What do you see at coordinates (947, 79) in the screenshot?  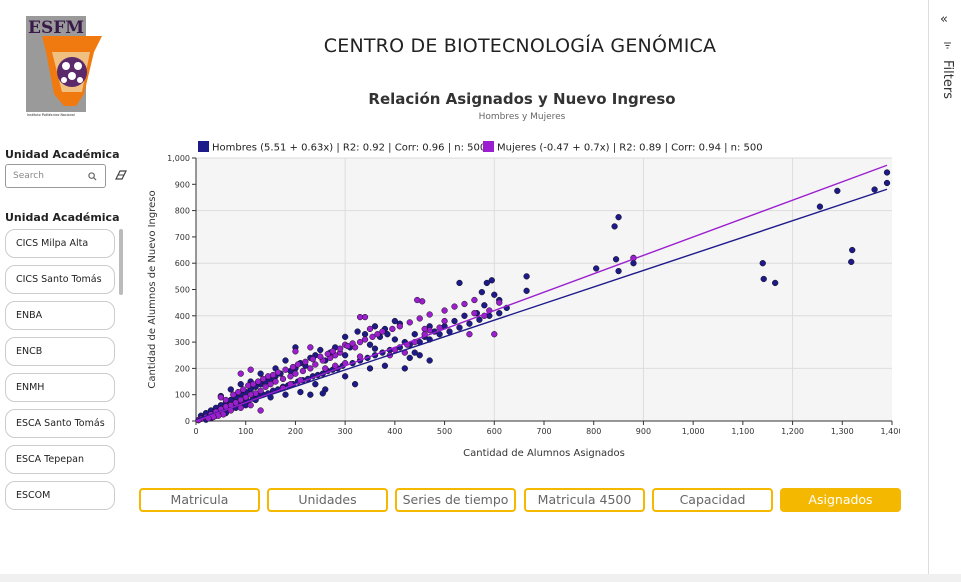 I see `filters-label: Filters` at bounding box center [947, 79].